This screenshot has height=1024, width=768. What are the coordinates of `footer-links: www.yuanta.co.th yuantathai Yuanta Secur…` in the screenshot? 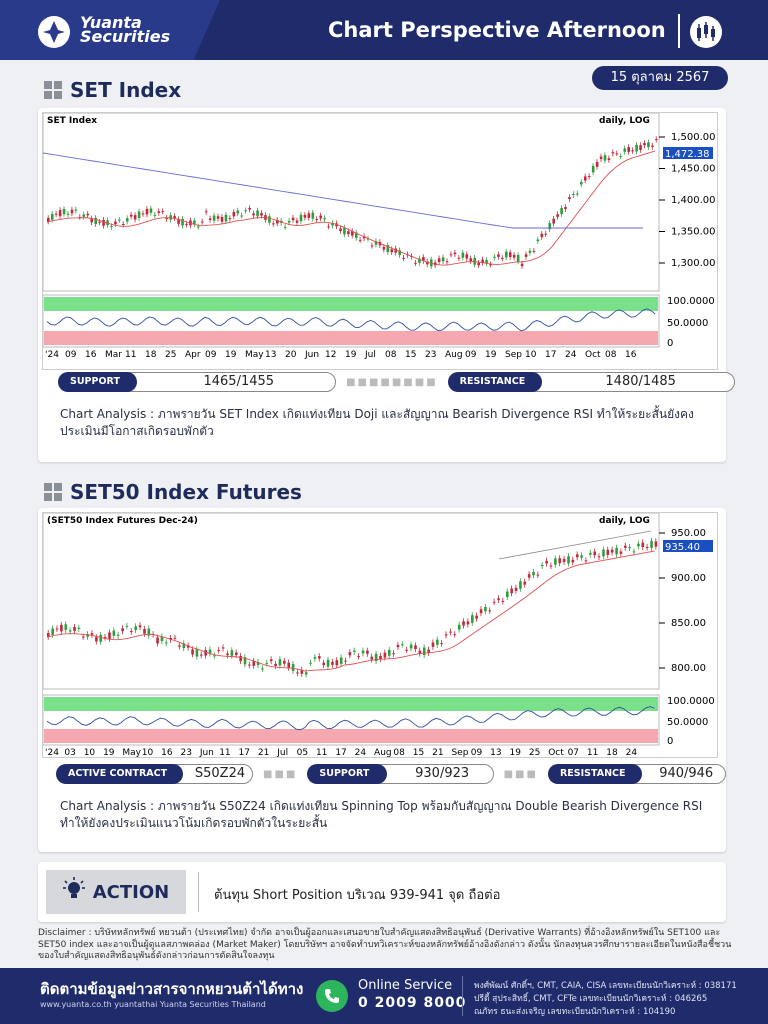 It's located at (153, 1004).